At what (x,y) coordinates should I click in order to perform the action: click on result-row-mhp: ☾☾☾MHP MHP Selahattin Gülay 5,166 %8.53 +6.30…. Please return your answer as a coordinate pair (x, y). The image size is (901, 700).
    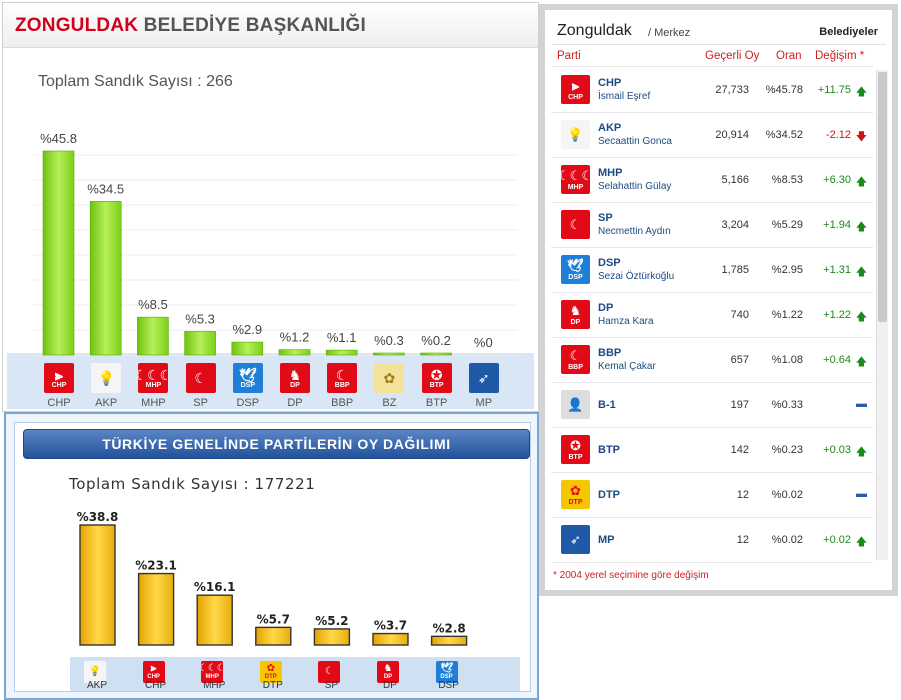
    Looking at the image, I should click on (712, 180).